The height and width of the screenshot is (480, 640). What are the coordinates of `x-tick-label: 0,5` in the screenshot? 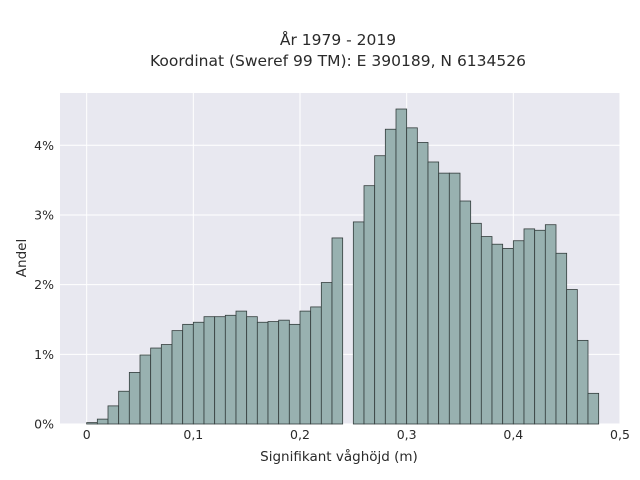 It's located at (620, 434).